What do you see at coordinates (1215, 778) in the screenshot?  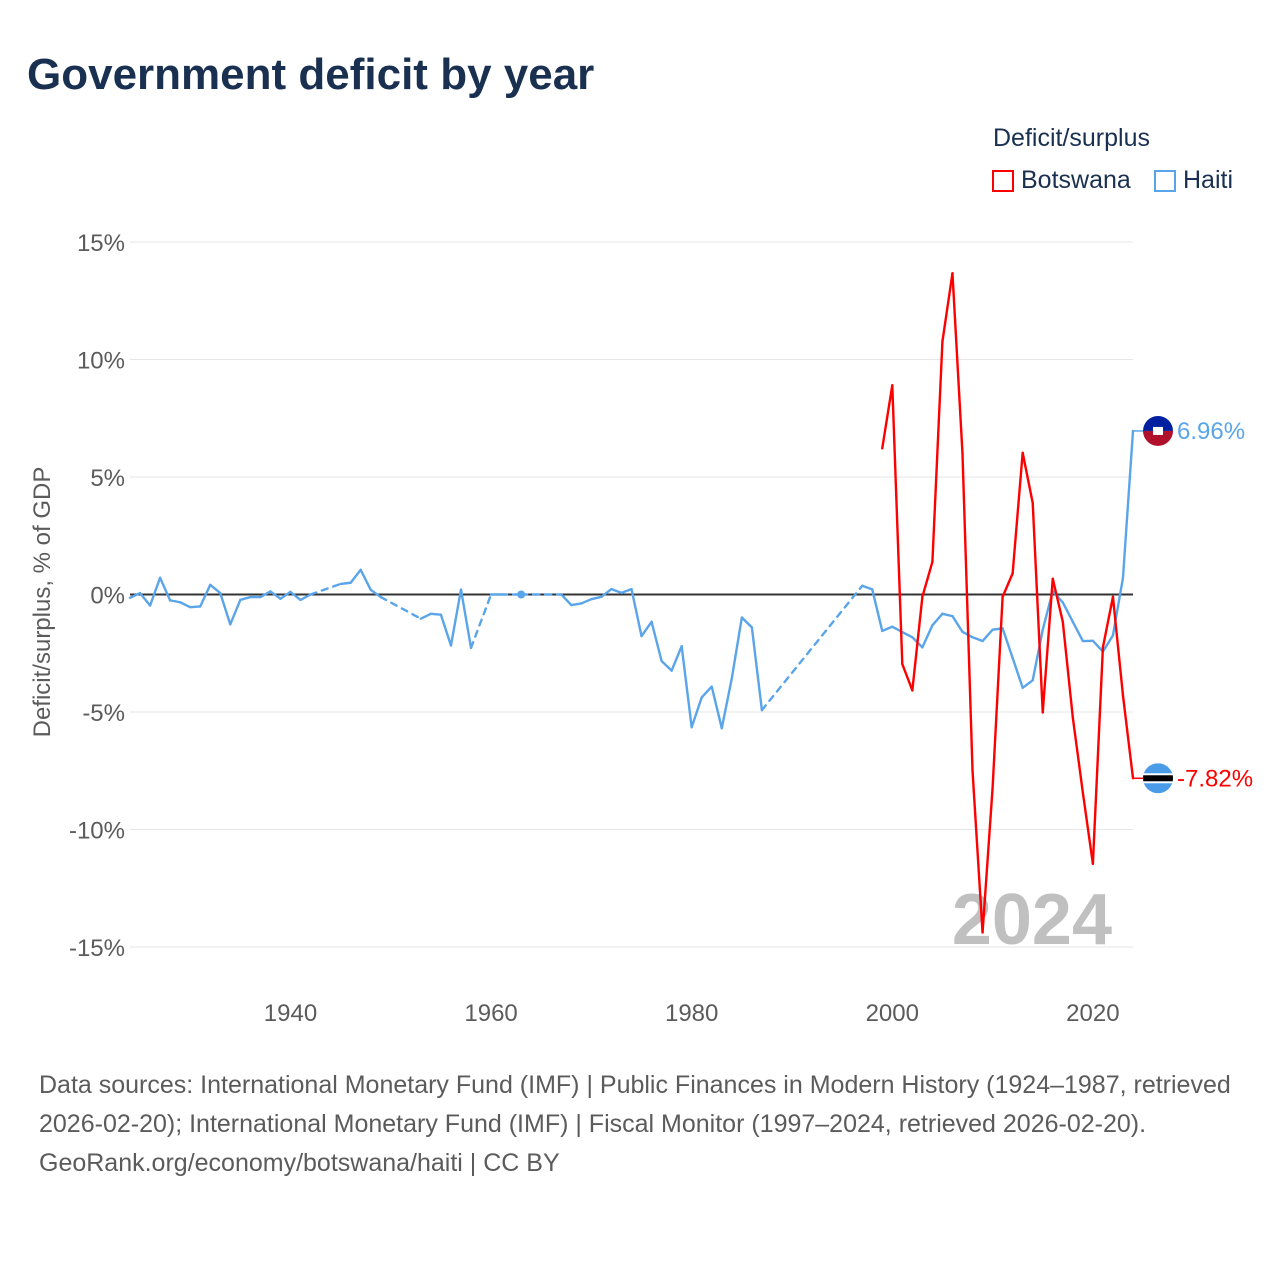 I see `end-label-botswana: -7.82%` at bounding box center [1215, 778].